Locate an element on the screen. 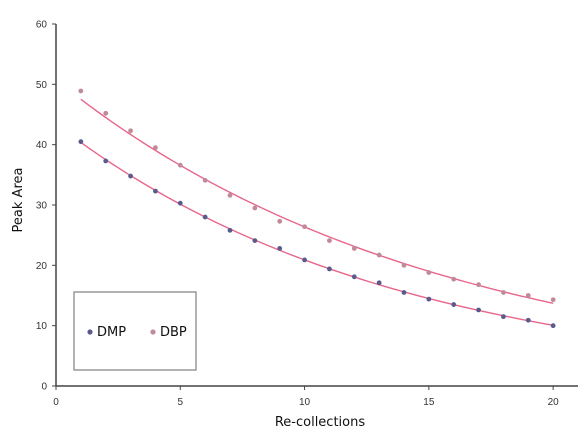  legend-marker-dbp is located at coordinates (153, 332).